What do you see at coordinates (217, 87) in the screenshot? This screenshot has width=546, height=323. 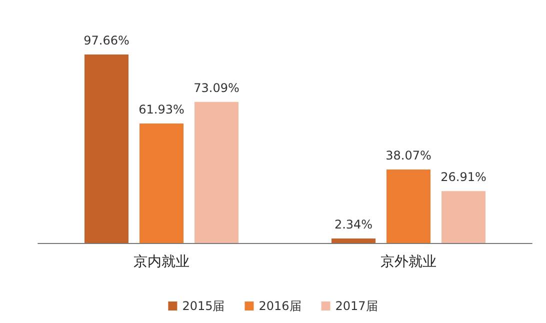 I see `data-label: 73.09%` at bounding box center [217, 87].